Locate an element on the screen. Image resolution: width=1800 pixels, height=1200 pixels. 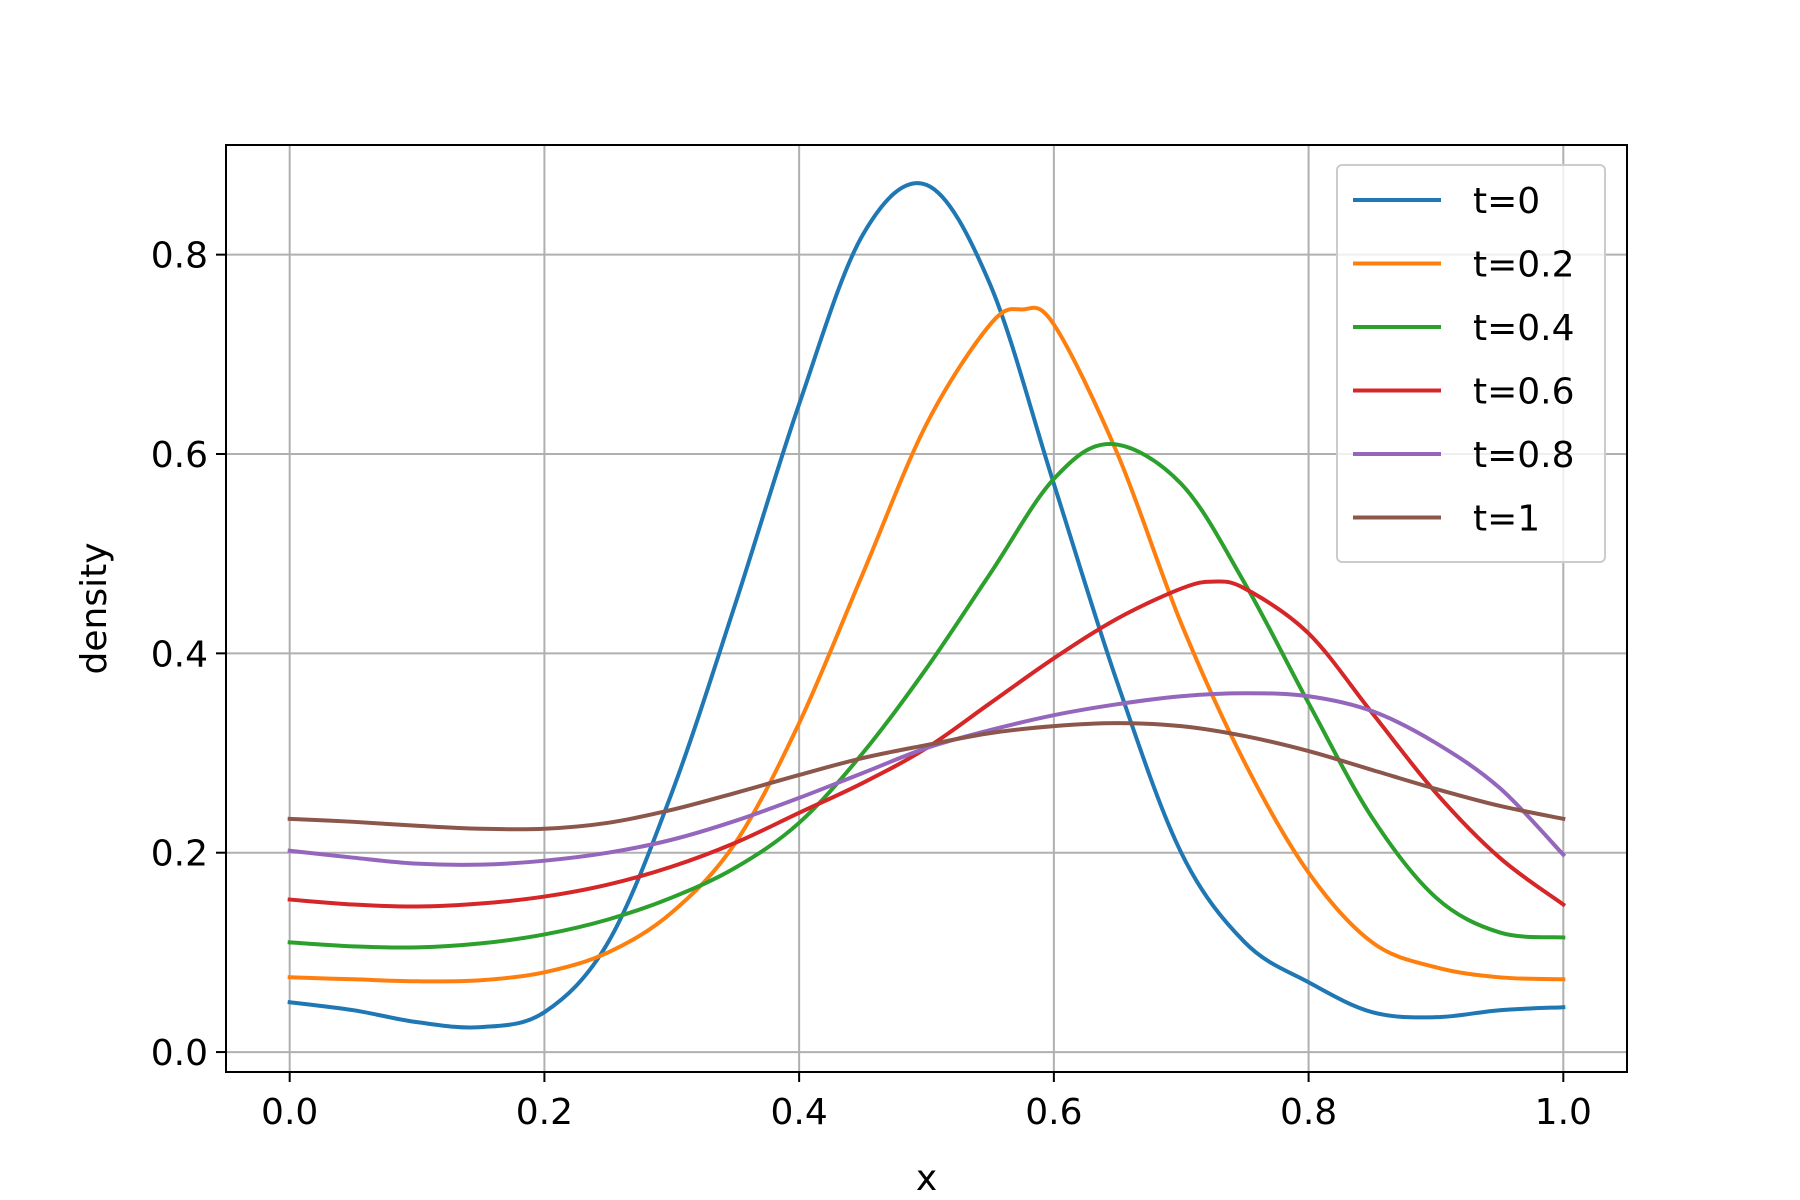
x-tick-label: 0.0 is located at coordinates (289, 1112).